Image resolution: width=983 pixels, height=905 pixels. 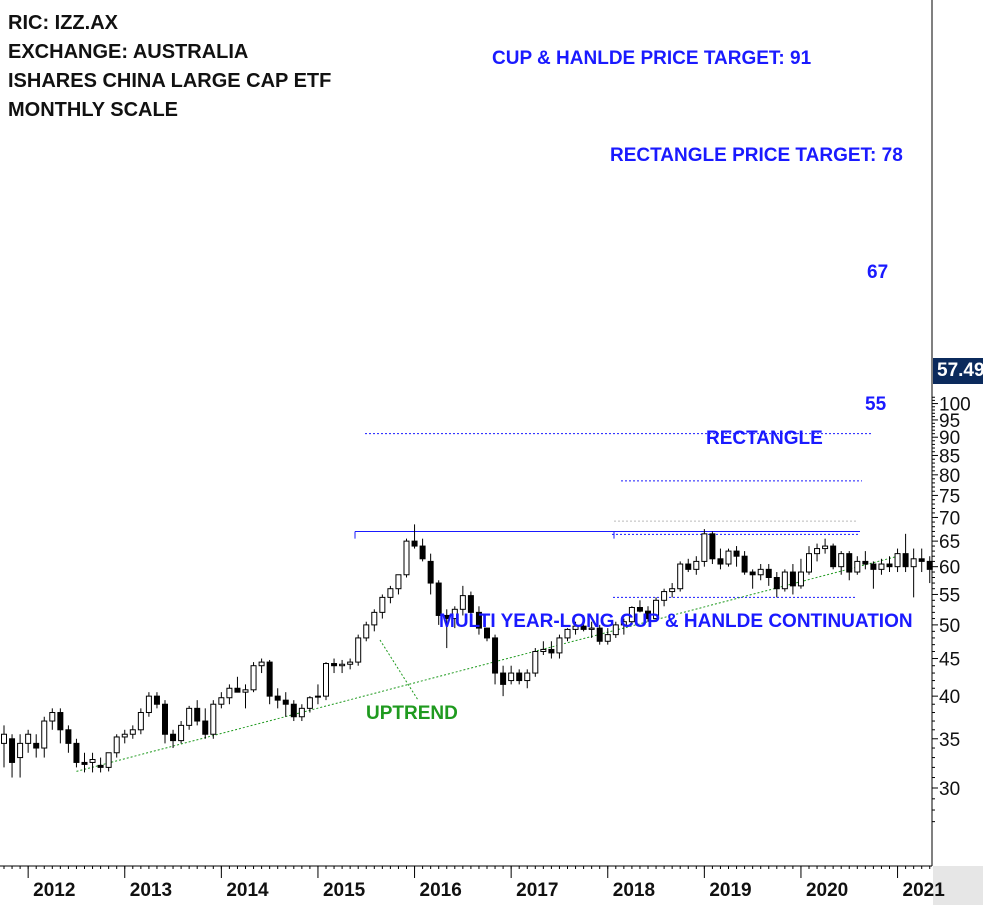 What do you see at coordinates (344, 890) in the screenshot?
I see `x-tick-label: 2015` at bounding box center [344, 890].